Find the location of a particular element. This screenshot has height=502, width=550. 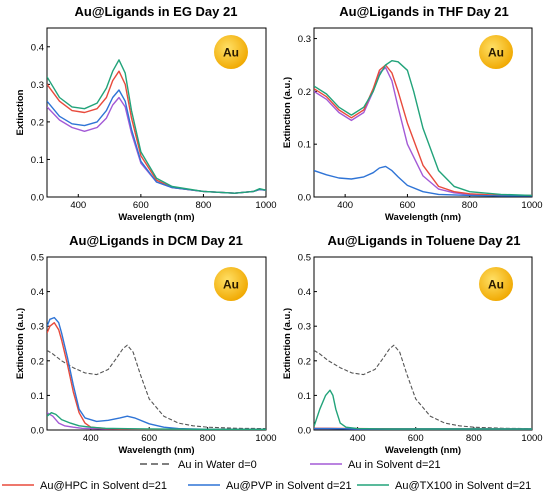

chart-title: Au@Ligands in EG Day 21 is located at coordinates (156, 11).